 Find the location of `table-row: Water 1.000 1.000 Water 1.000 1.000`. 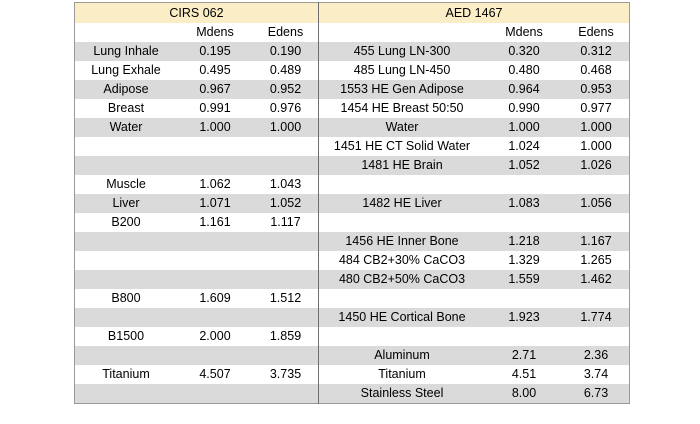

table-row: Water 1.000 1.000 Water 1.000 1.000 is located at coordinates (352, 127).